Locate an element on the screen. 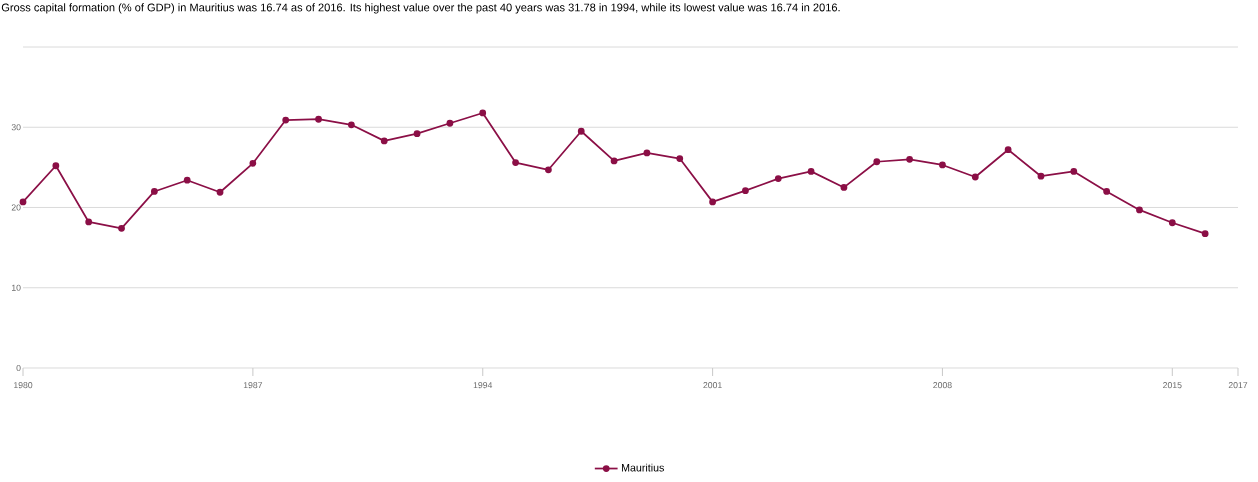  legend-label: Mauritius is located at coordinates (642, 467).